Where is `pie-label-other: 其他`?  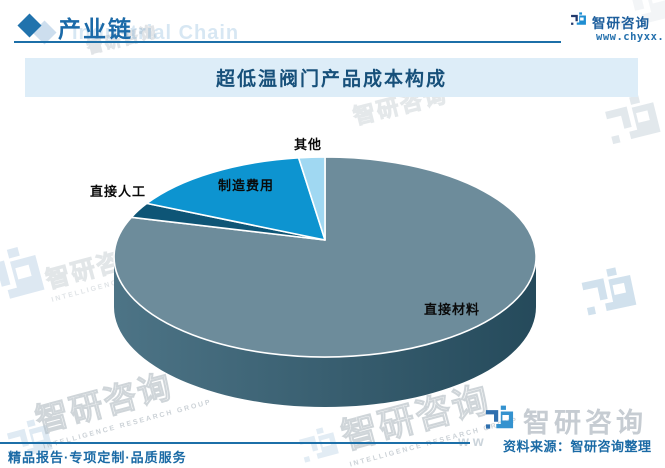
pie-label-other: 其他 is located at coordinates (308, 144).